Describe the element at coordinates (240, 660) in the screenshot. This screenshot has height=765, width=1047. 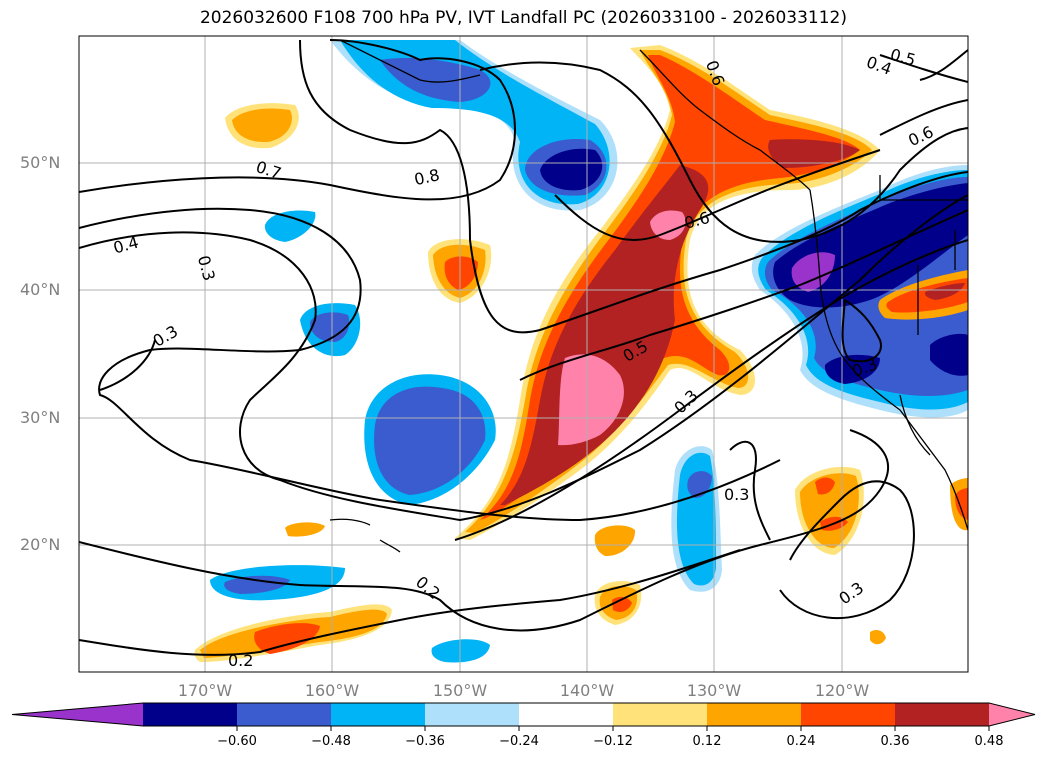
I see `contour-label: 0.2` at that location.